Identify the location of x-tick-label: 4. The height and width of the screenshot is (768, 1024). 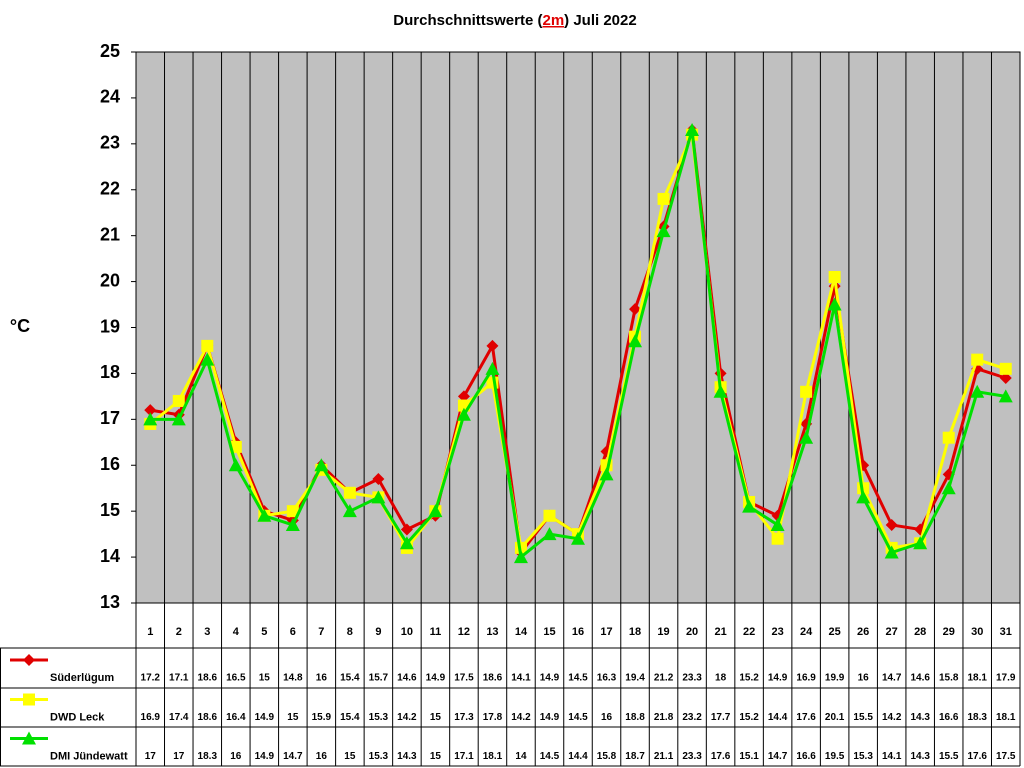
(236, 632).